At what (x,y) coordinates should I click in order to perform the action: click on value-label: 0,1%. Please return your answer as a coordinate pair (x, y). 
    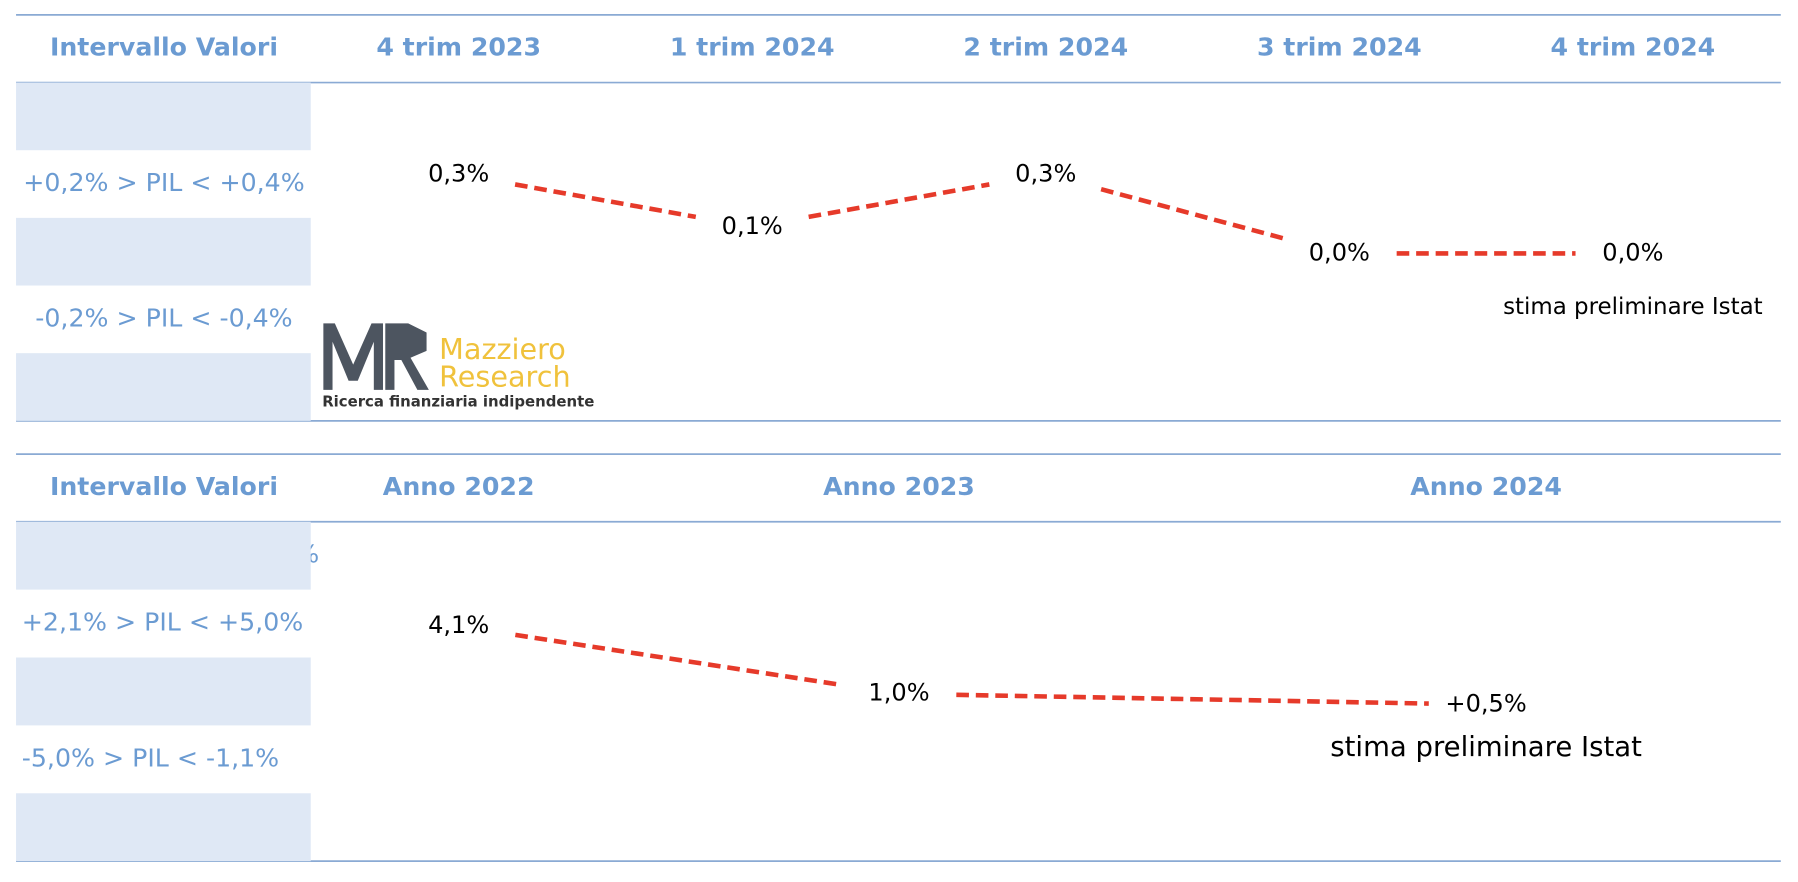
    Looking at the image, I should click on (752, 226).